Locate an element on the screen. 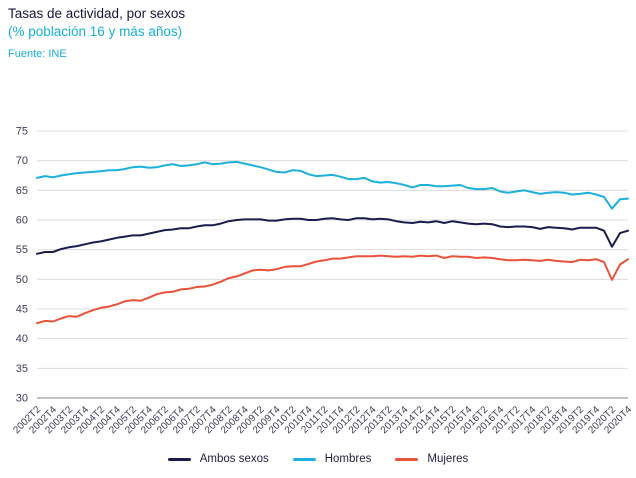 The image size is (636, 478). legend-label: Ambos sexos is located at coordinates (234, 459).